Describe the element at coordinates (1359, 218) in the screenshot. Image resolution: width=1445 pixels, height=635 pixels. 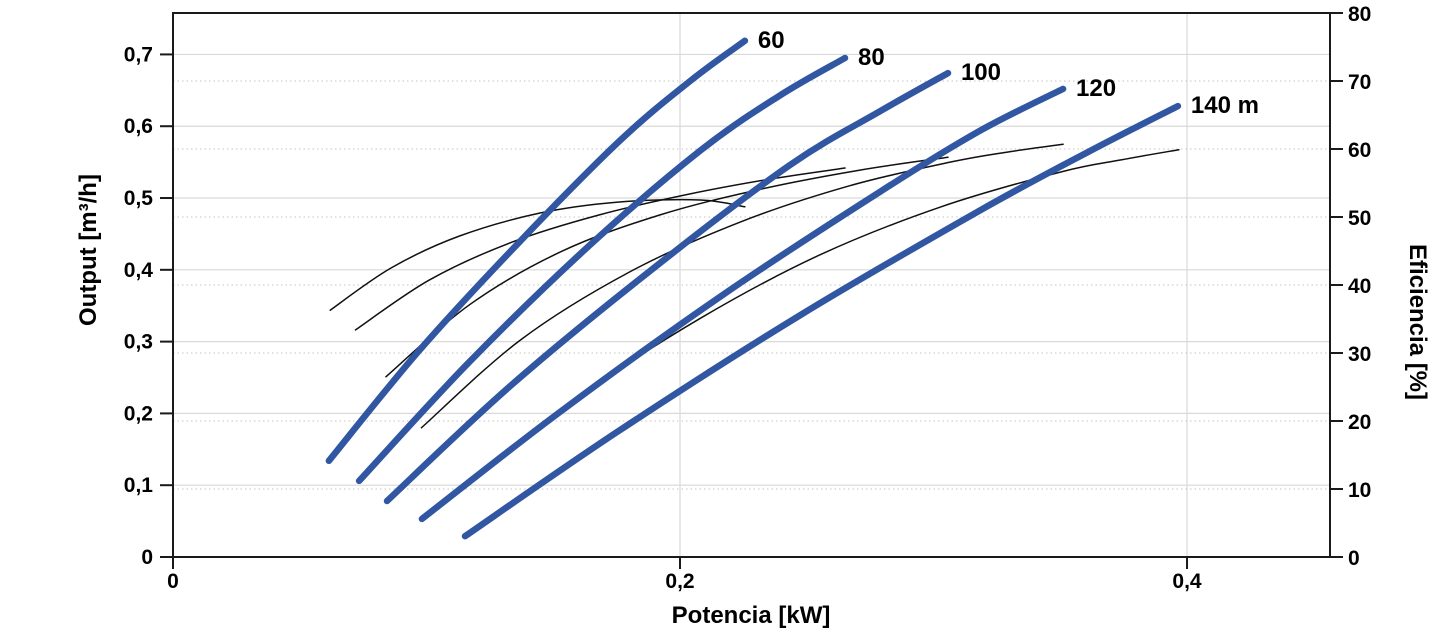
I see `tick-label-right-50: 50` at that location.